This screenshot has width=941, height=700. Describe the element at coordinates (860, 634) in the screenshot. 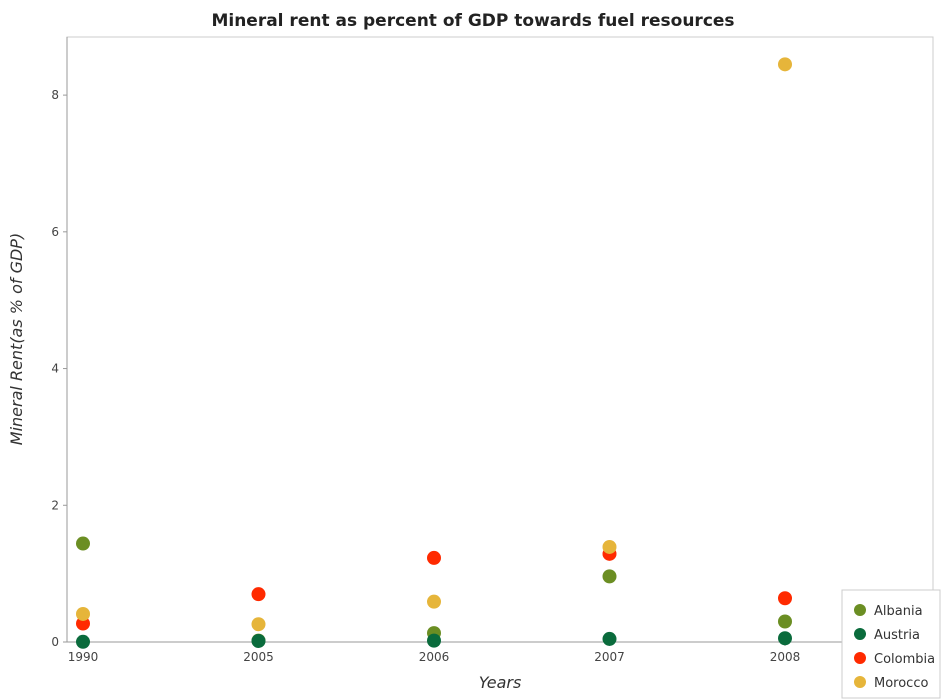

I see `legend-marker-austria` at that location.